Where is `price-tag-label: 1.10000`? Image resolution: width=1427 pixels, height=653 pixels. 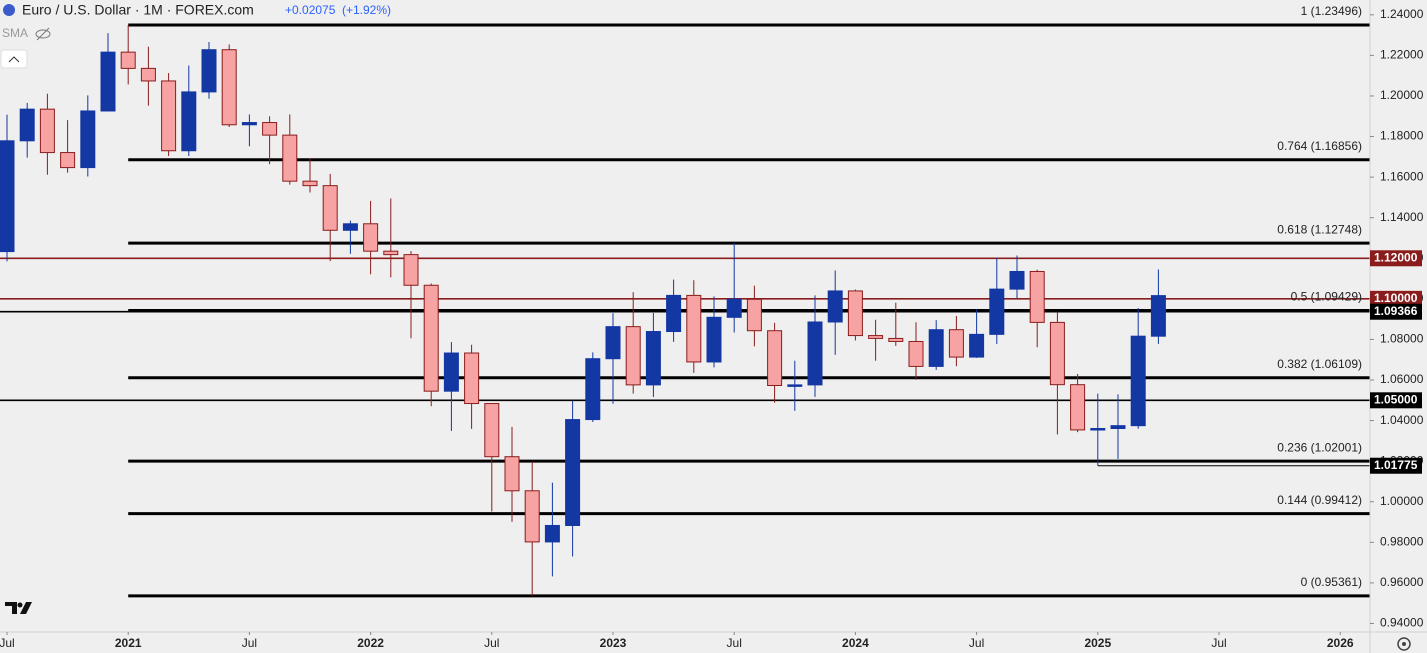 price-tag-label: 1.10000 is located at coordinates (1396, 298).